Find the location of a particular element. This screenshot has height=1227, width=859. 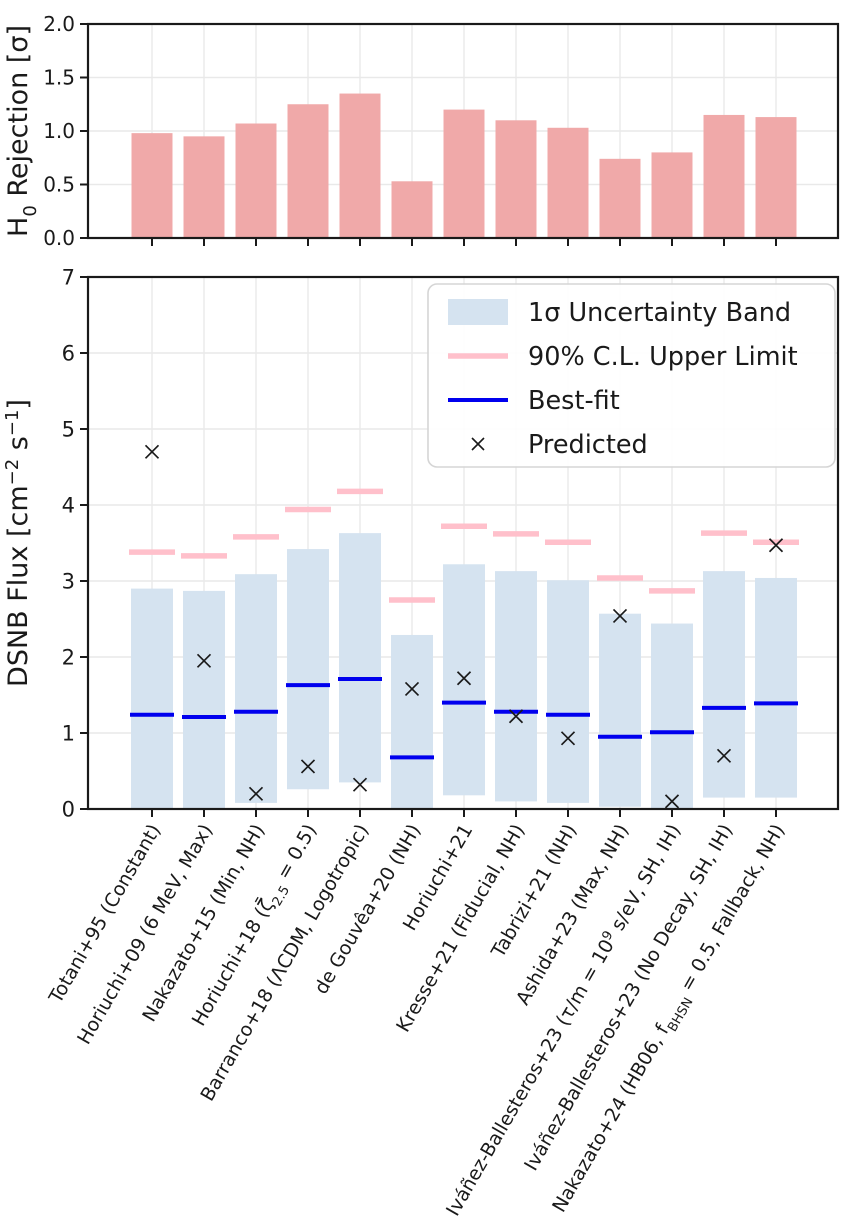

y-tick-label: 3 is located at coordinates (68, 582).